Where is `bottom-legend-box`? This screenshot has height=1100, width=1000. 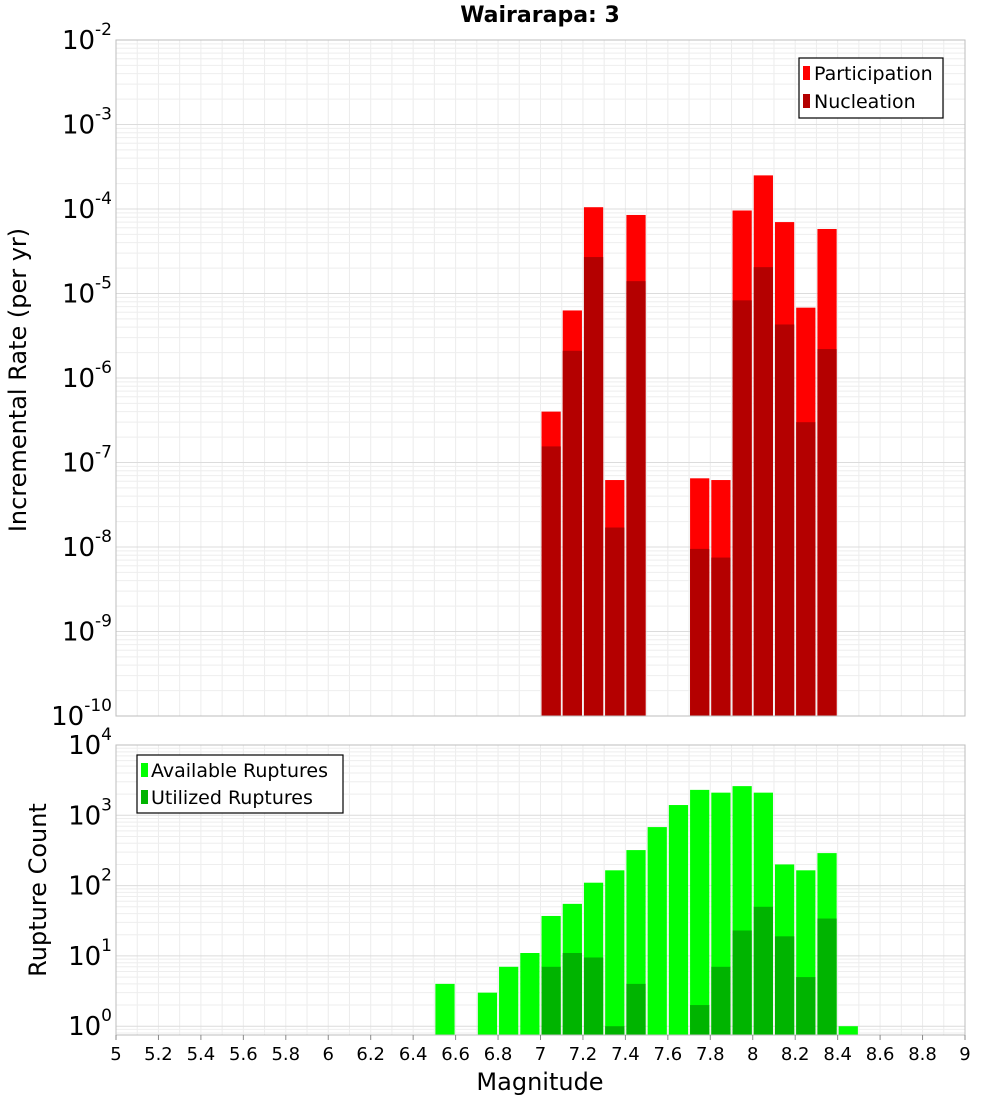
bottom-legend-box is located at coordinates (240, 784).